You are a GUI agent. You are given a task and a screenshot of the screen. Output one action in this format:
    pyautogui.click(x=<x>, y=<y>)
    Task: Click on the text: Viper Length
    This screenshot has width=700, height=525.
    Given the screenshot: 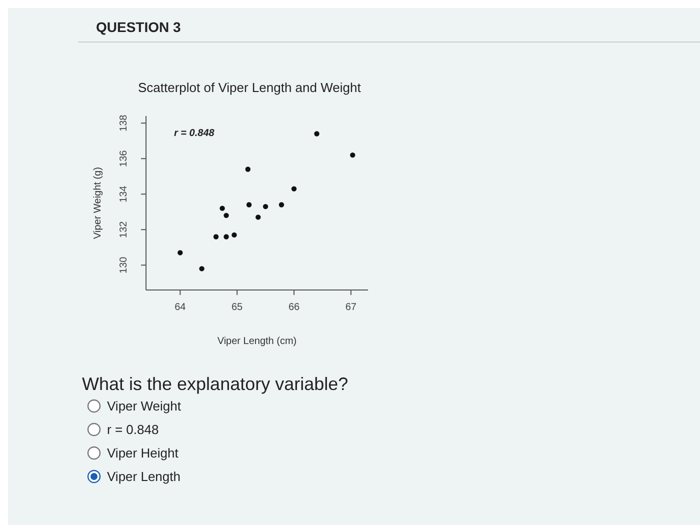 What is the action you would take?
    pyautogui.click(x=143, y=476)
    